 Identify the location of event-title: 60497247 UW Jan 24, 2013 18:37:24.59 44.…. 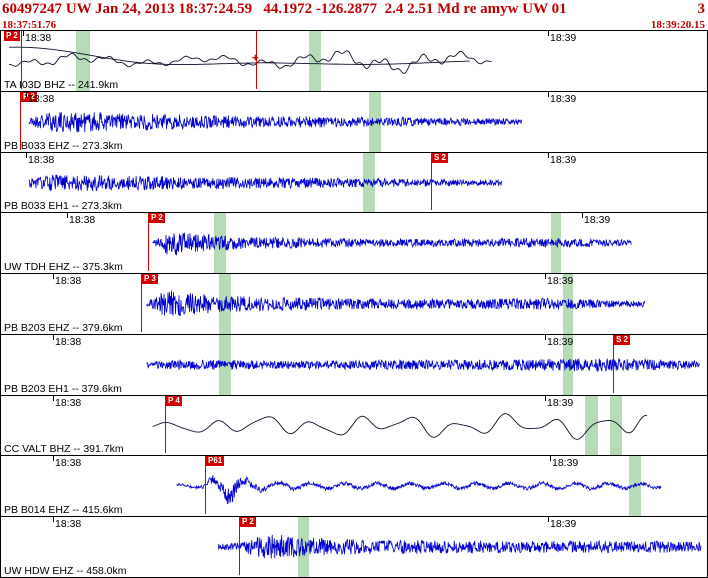
(284, 9).